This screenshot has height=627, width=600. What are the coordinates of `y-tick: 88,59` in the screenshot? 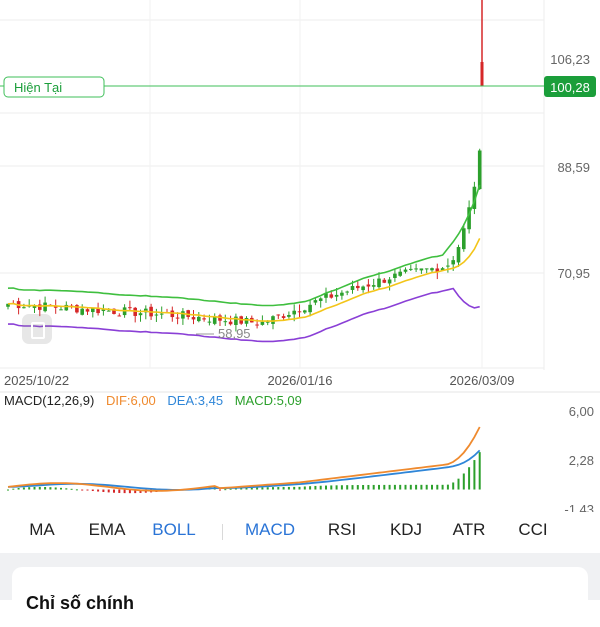 It's located at (573, 167).